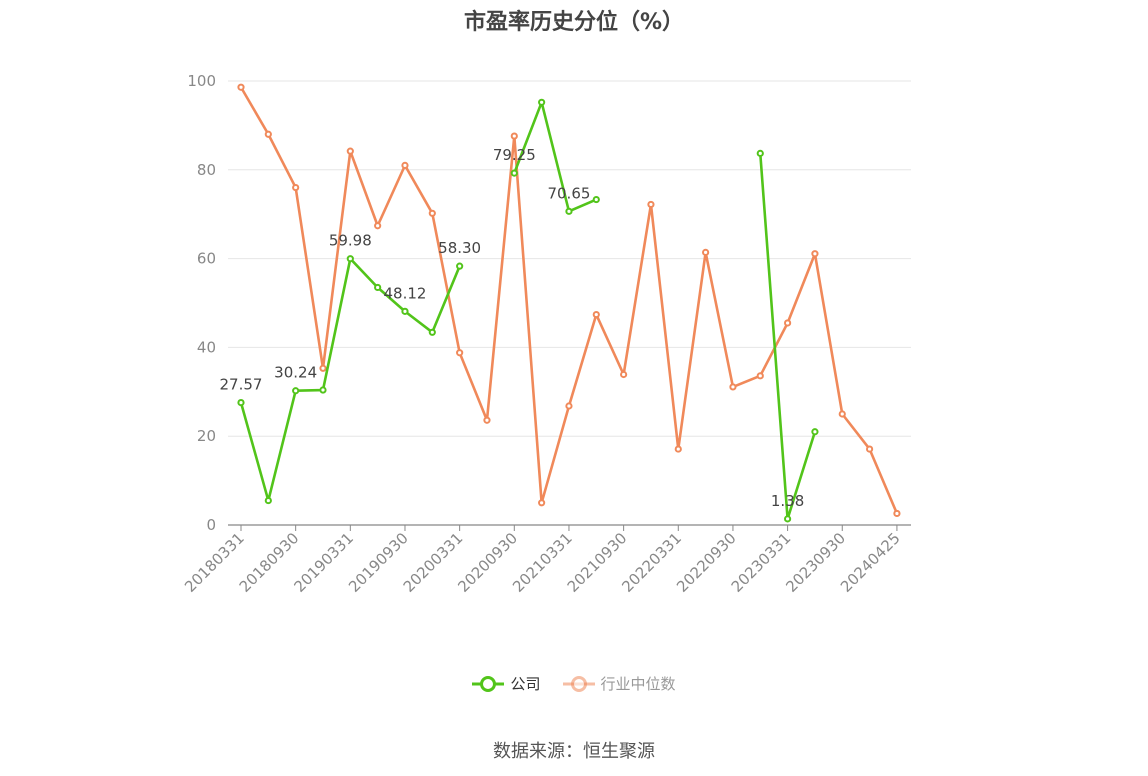 This screenshot has height=776, width=1148. Describe the element at coordinates (514, 155) in the screenshot. I see `data-label: 79.25` at that location.